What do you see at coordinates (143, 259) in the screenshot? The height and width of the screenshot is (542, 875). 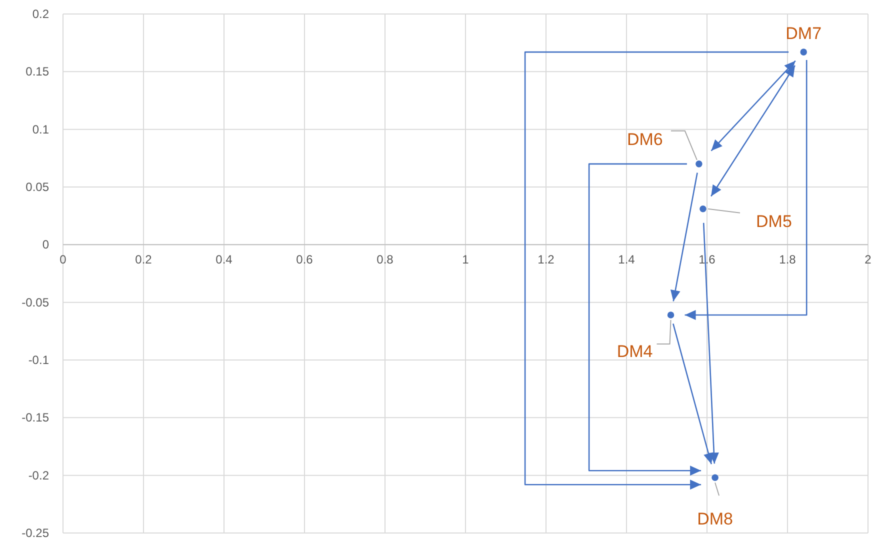 I see `x-tick-label: 0.2` at bounding box center [143, 259].